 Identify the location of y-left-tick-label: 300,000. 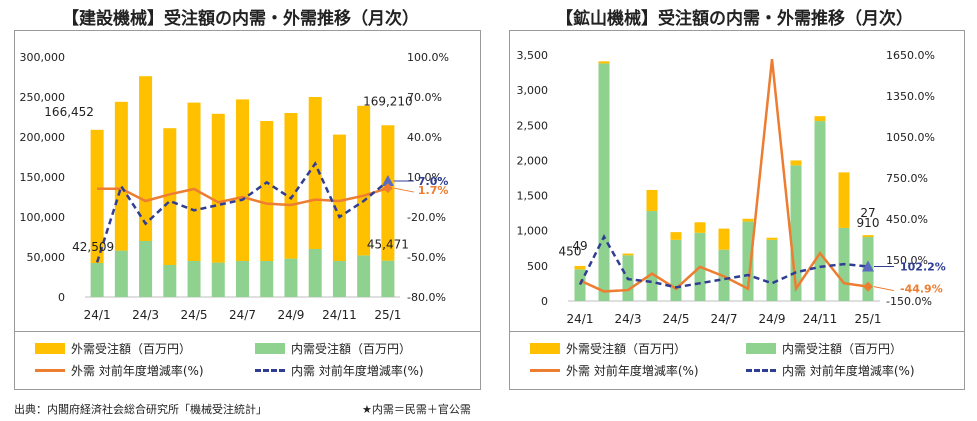
(43, 57).